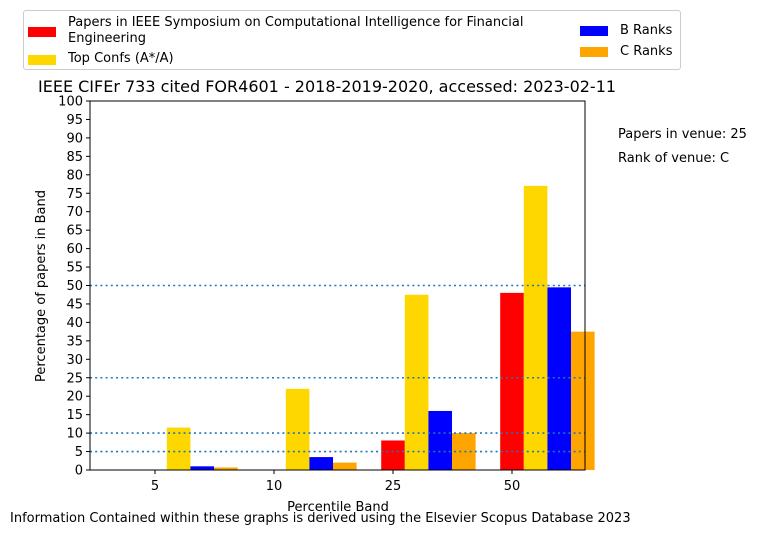 This screenshot has width=765, height=536. What do you see at coordinates (74, 378) in the screenshot?
I see `y-tick-label-25: 25` at bounding box center [74, 378].